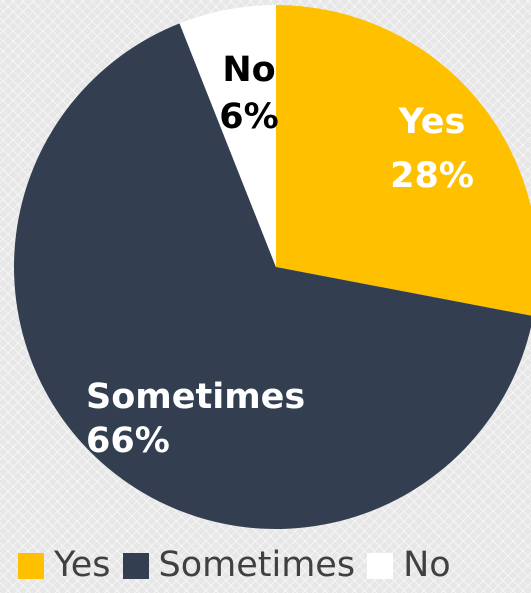  I want to click on slice-category-yes: Yes, so click(432, 122).